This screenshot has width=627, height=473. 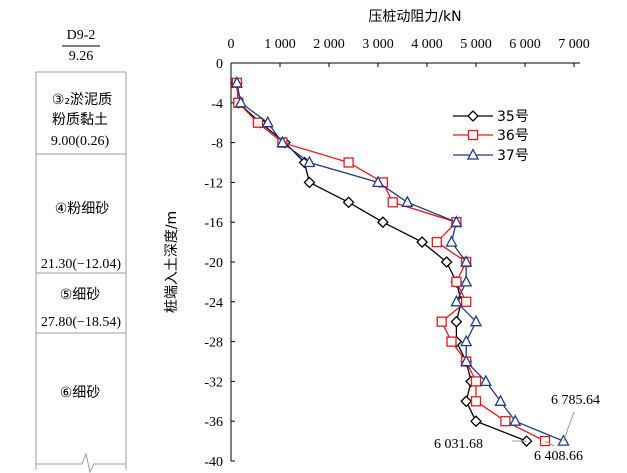 What do you see at coordinates (213, 223) in the screenshot?
I see `y-tick-label: -16` at bounding box center [213, 223].